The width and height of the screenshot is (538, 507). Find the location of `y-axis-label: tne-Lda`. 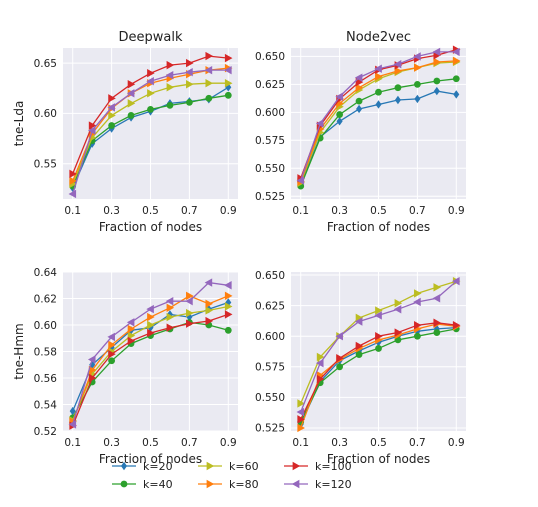

y-axis-label: tne-Lda is located at coordinates (19, 124).